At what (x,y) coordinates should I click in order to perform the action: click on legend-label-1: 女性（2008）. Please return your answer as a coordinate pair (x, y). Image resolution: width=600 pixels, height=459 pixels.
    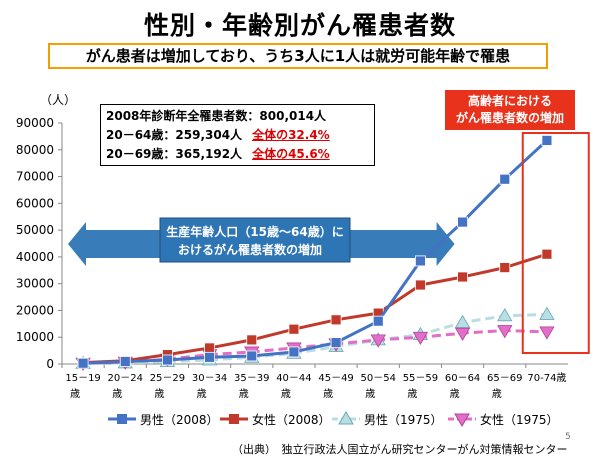
    Looking at the image, I should click on (291, 419).